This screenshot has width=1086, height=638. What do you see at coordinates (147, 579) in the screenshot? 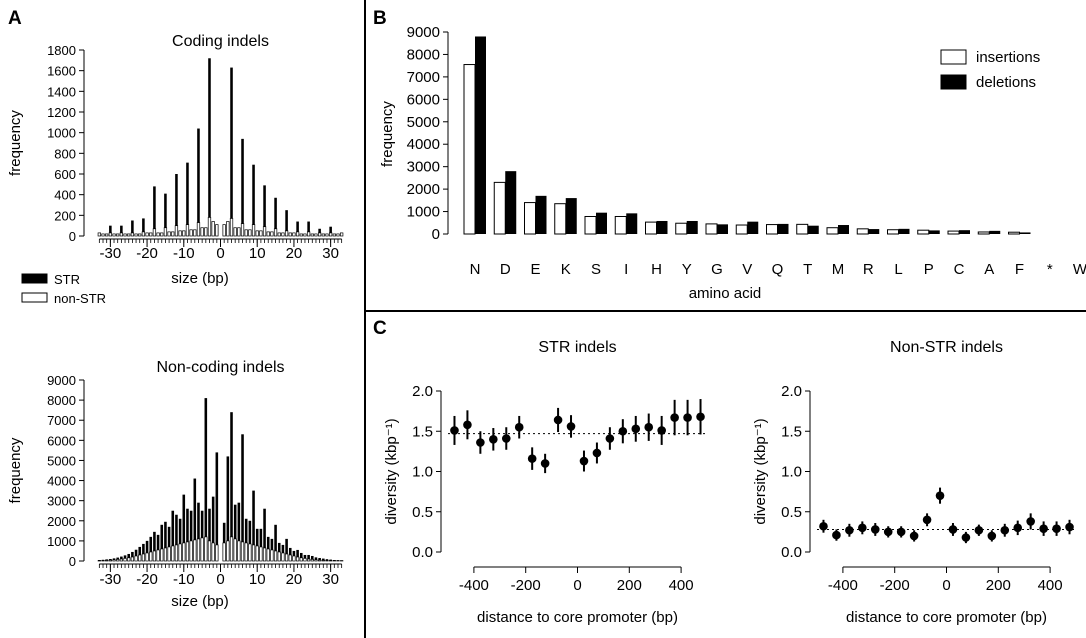
I see `noncoding-x-tick-label: -20` at bounding box center [147, 579].